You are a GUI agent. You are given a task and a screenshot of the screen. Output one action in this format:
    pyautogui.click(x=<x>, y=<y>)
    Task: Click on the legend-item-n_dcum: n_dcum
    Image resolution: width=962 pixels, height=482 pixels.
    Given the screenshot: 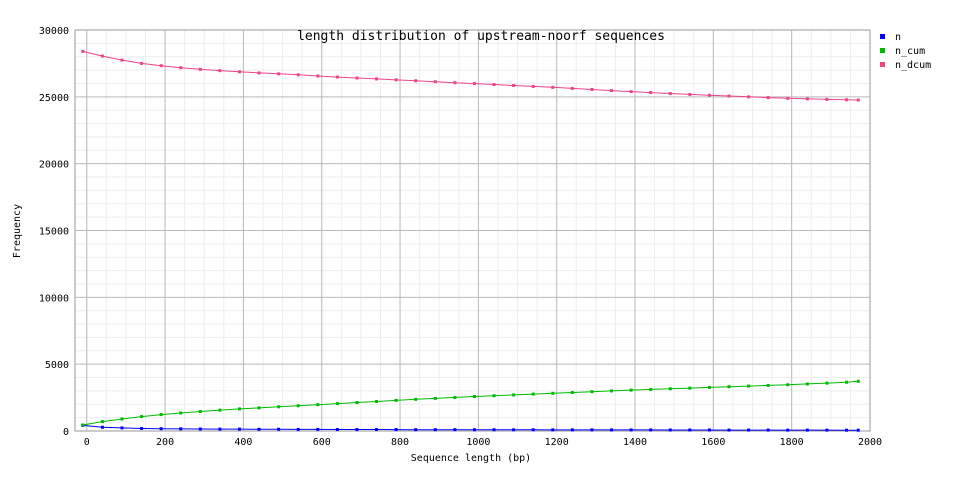 What is the action you would take?
    pyautogui.click(x=905, y=65)
    